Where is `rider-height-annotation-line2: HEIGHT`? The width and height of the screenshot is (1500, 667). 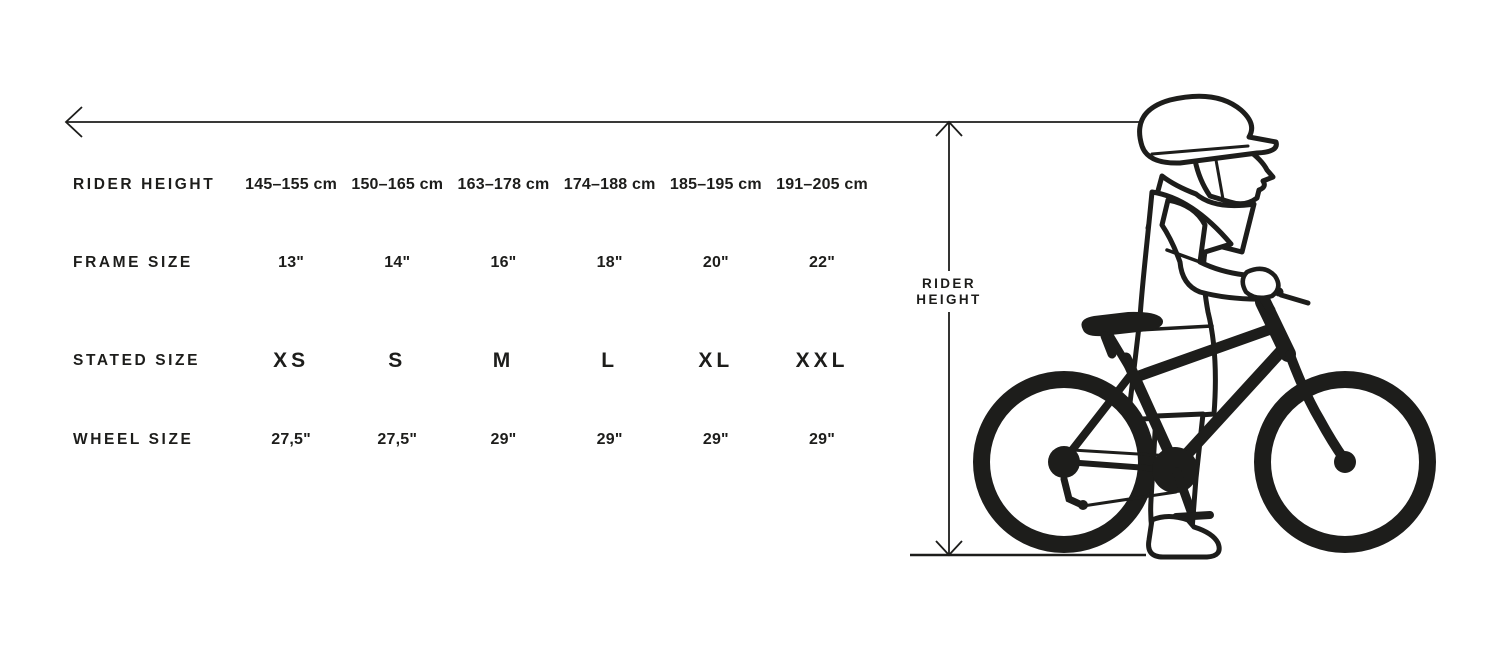
rider-height-annotation-line2: HEIGHT is located at coordinates (949, 299).